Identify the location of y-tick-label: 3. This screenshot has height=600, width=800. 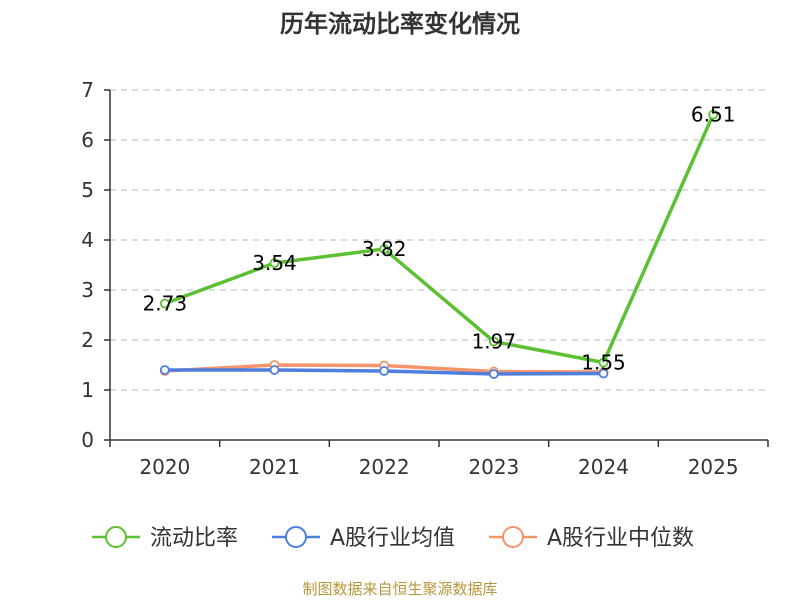
(87, 290).